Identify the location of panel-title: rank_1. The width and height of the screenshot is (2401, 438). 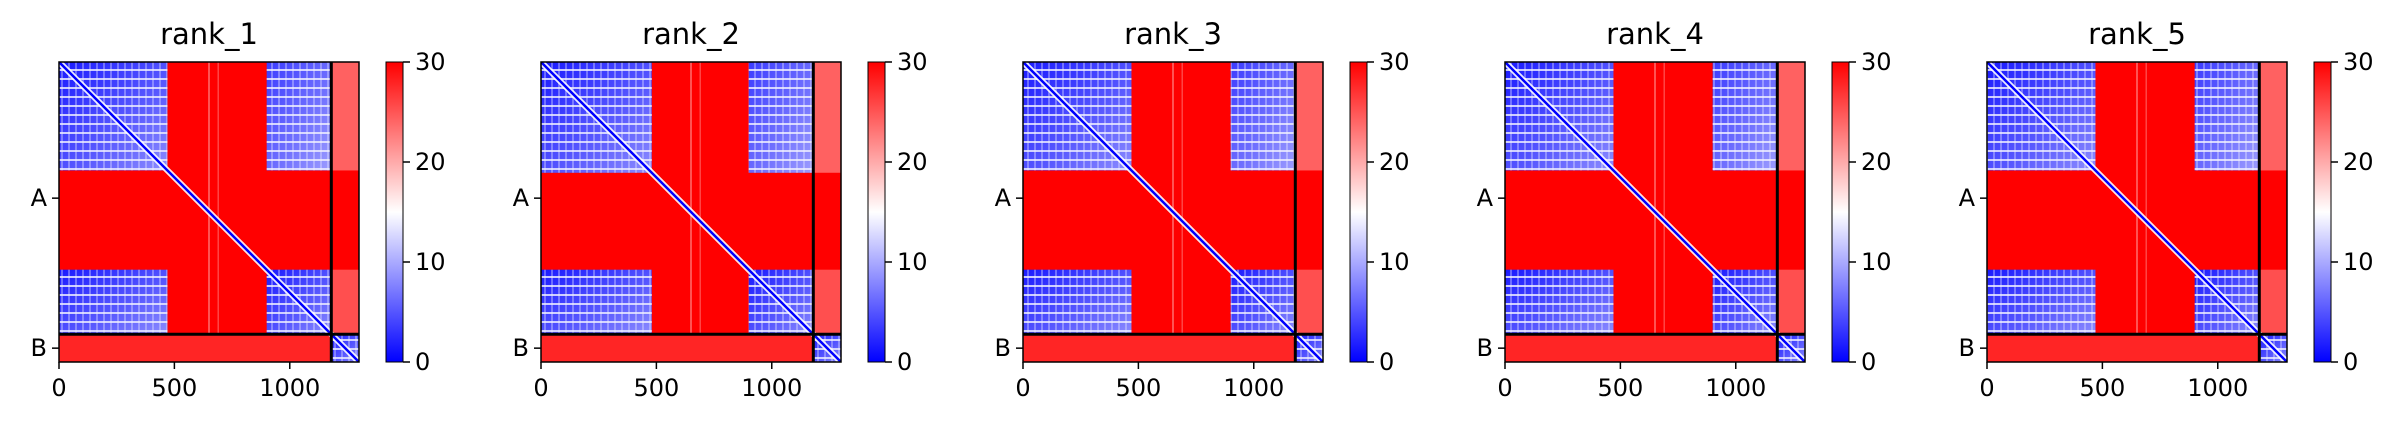
(209, 34).